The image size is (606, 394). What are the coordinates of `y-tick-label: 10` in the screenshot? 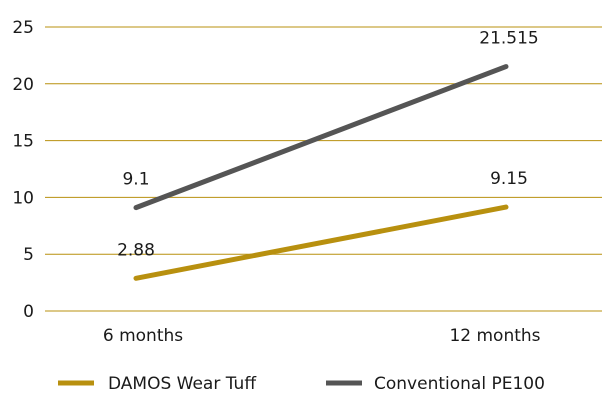 It's located at (23, 198).